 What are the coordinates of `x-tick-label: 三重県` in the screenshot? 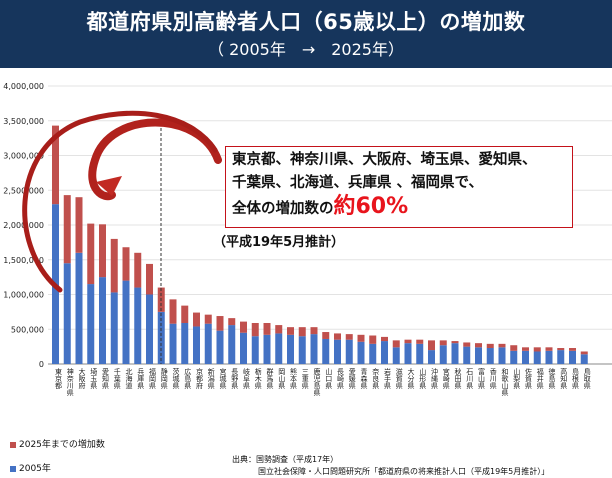 It's located at (305, 379).